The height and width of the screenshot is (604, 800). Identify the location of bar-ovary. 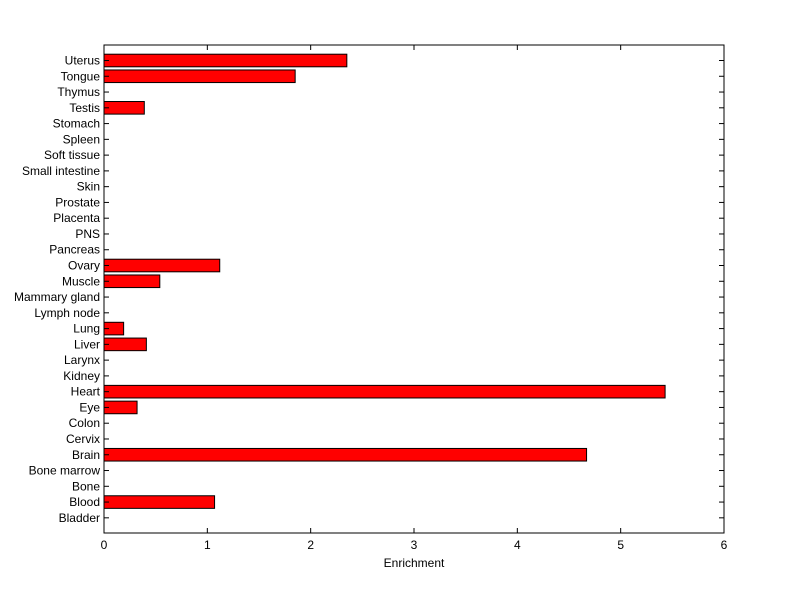
(162, 265).